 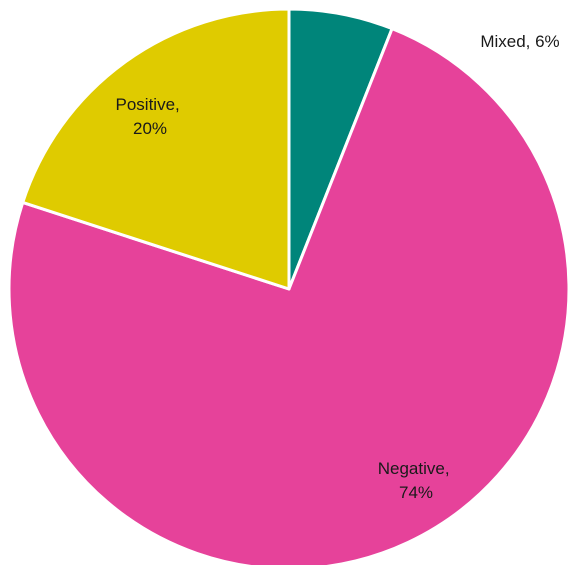 What do you see at coordinates (414, 468) in the screenshot?
I see `slice-label-negative-line1: Negative,` at bounding box center [414, 468].